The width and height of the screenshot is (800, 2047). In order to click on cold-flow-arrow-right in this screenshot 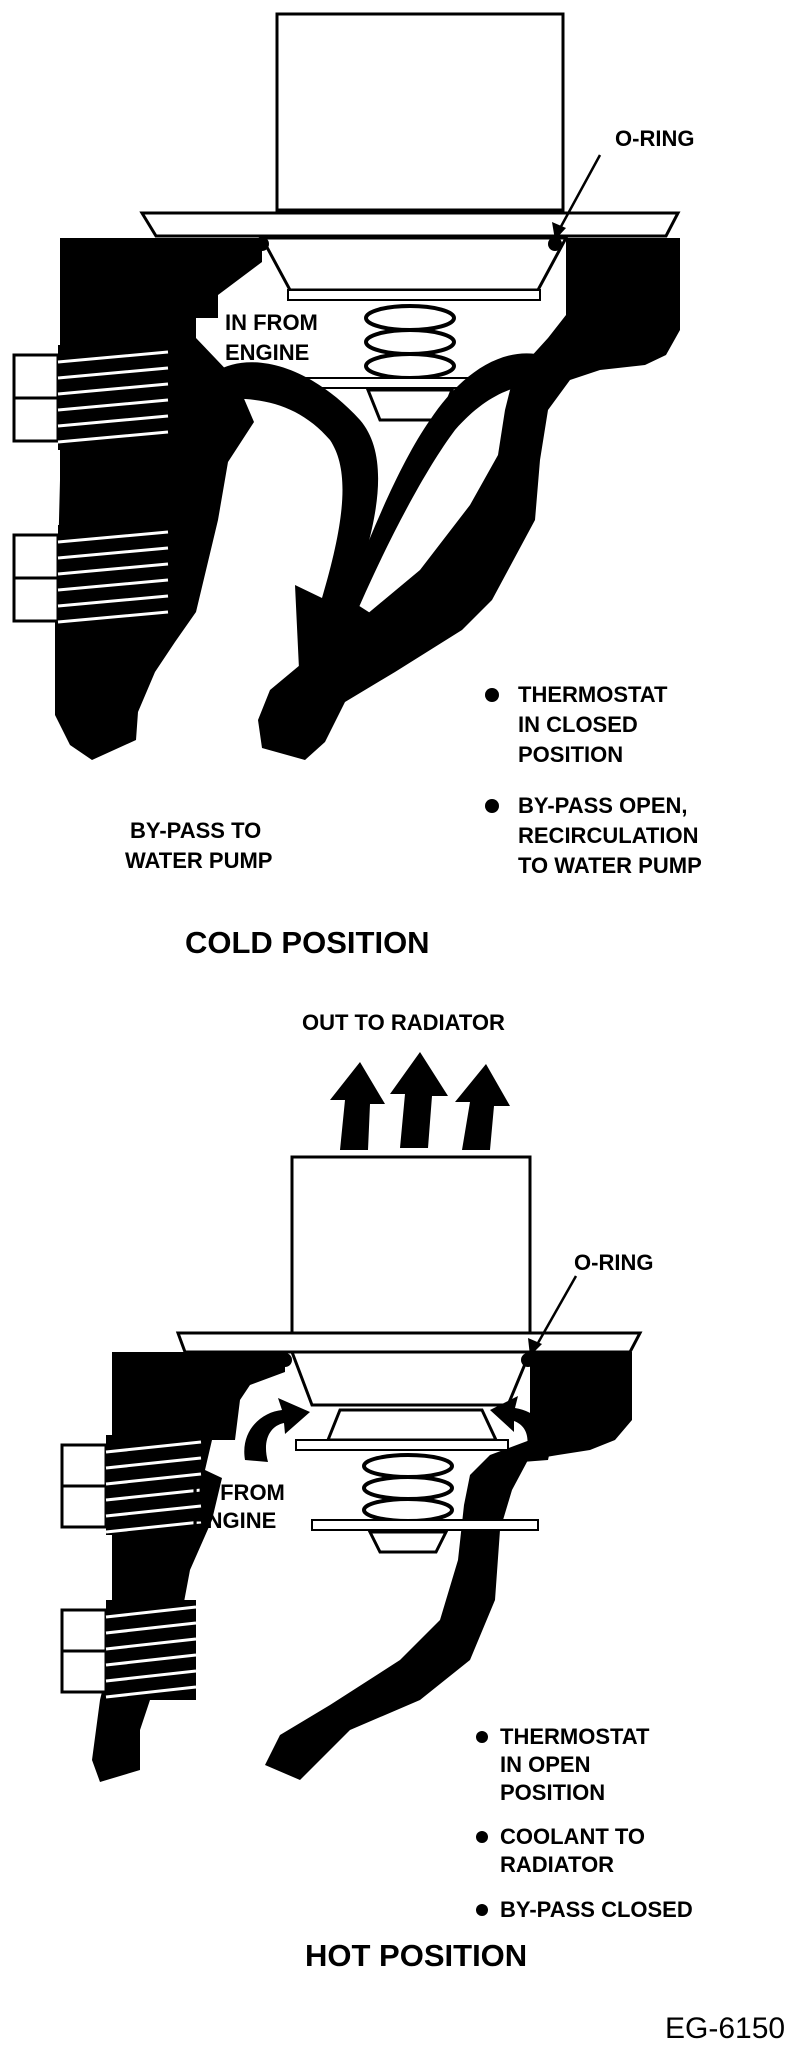, I will do `click(429, 521)`.